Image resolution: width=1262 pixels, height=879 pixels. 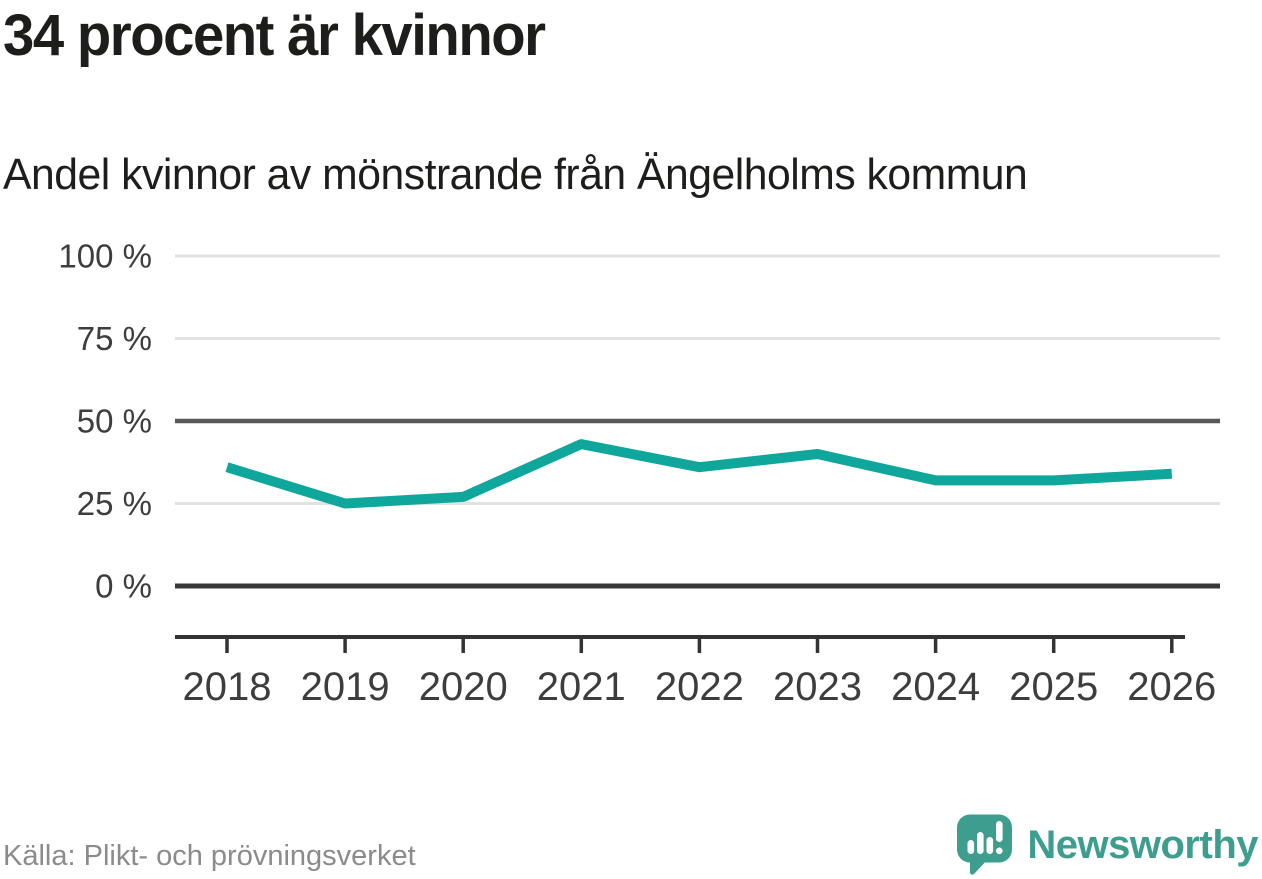 I want to click on speech-bubble-shape, so click(x=985, y=838).